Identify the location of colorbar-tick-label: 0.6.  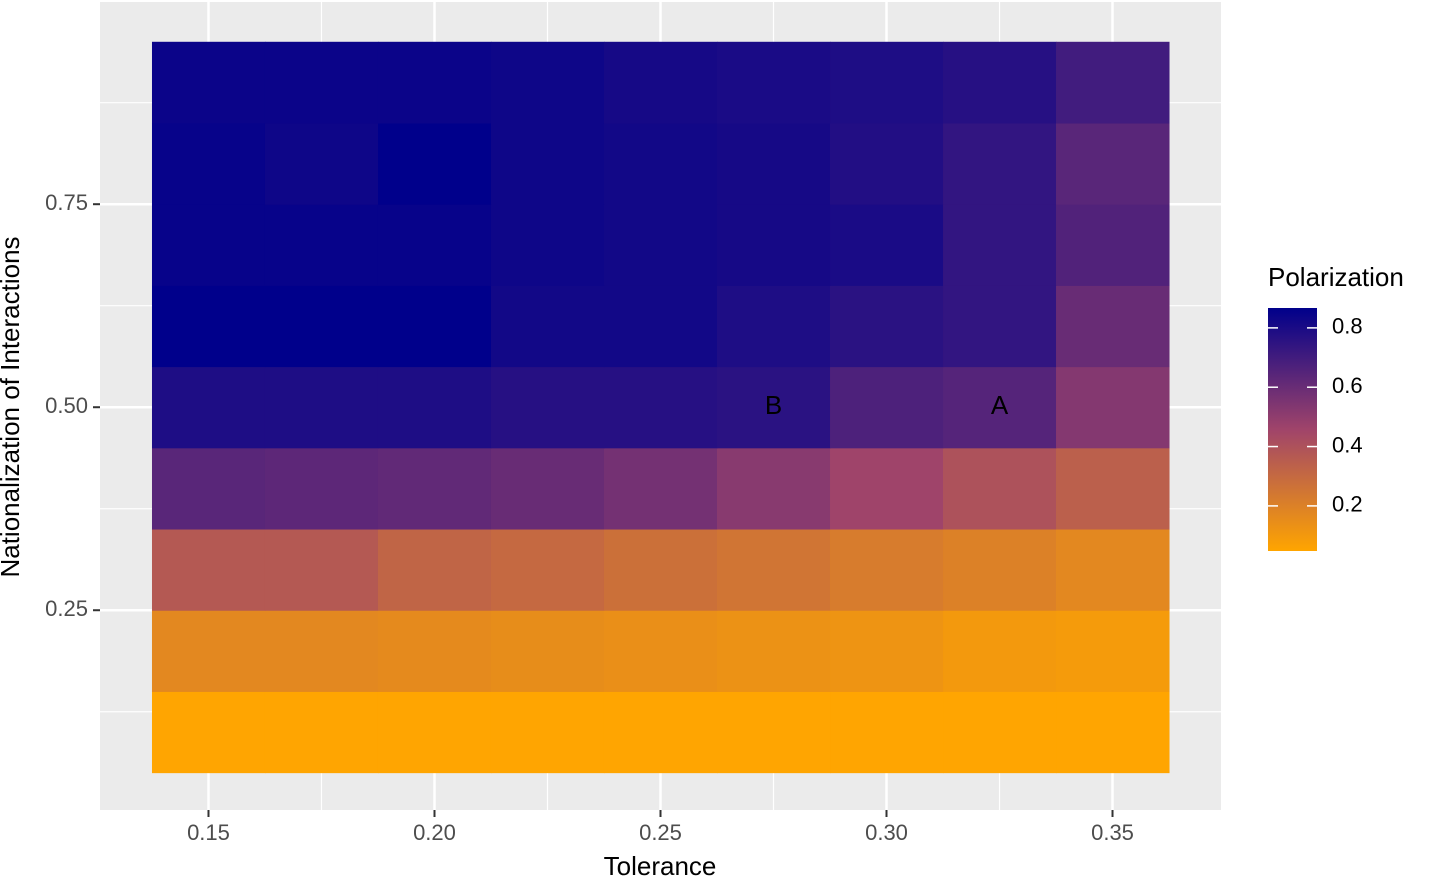
(1347, 385).